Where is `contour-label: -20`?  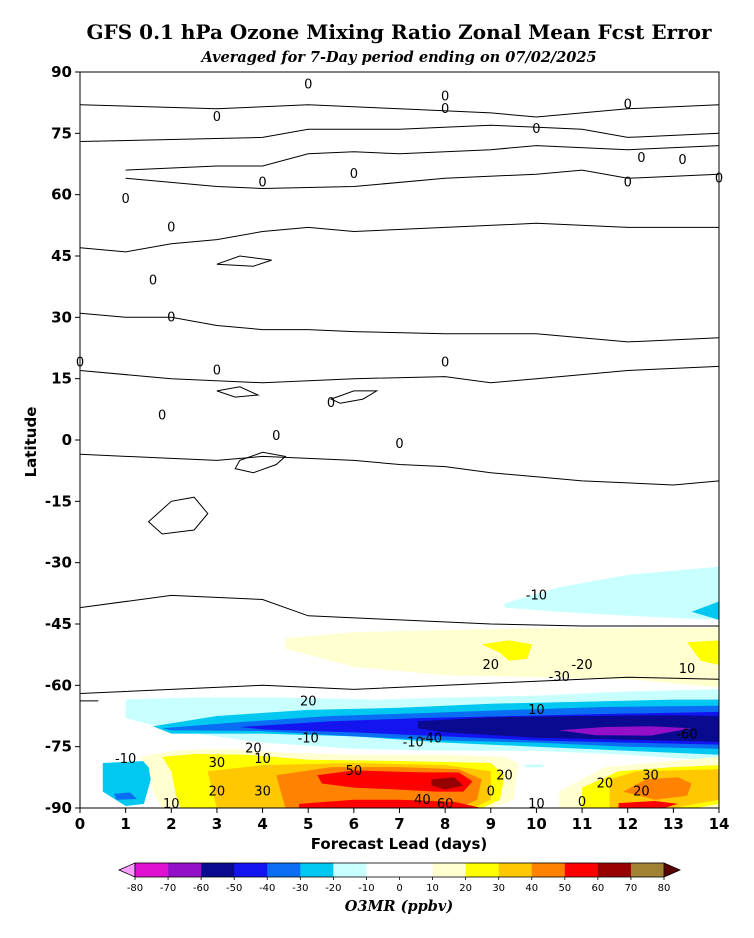 contour-label: -20 is located at coordinates (581, 665).